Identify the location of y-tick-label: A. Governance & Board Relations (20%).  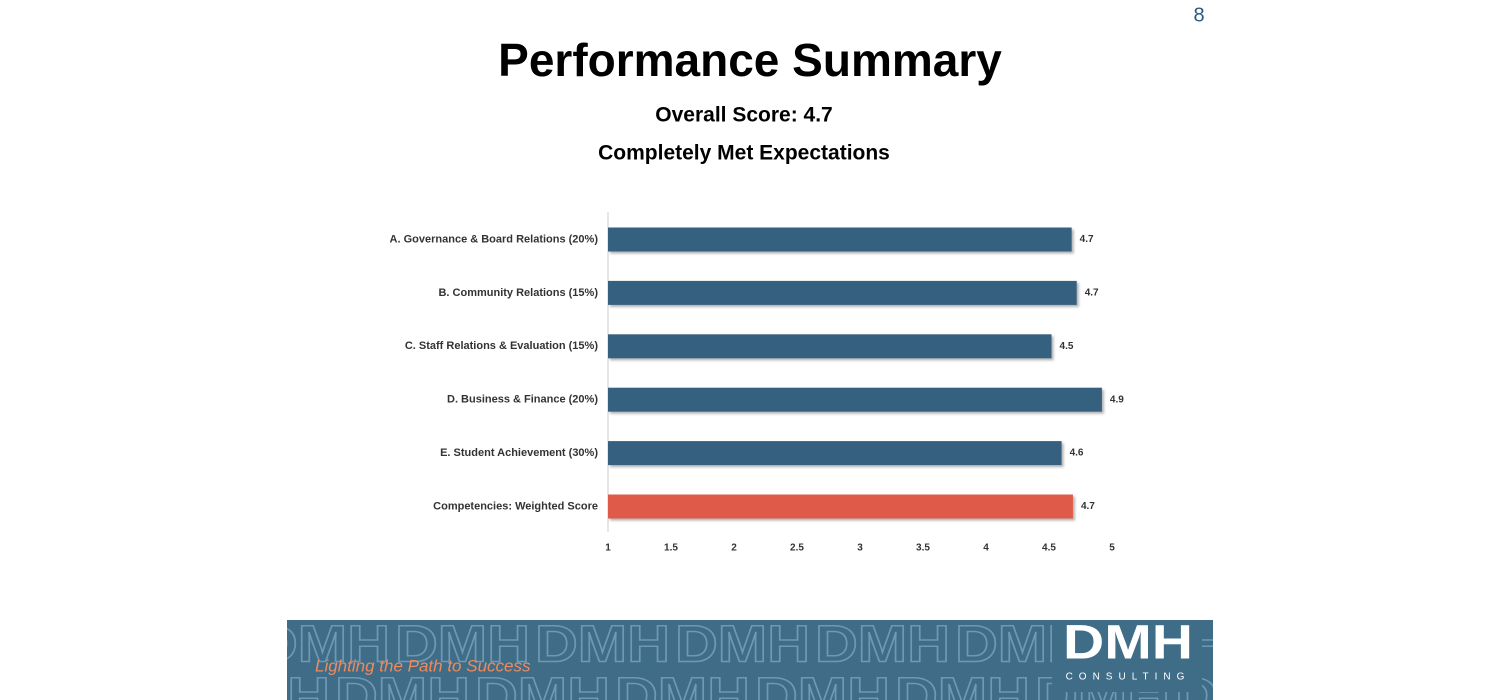
(494, 239).